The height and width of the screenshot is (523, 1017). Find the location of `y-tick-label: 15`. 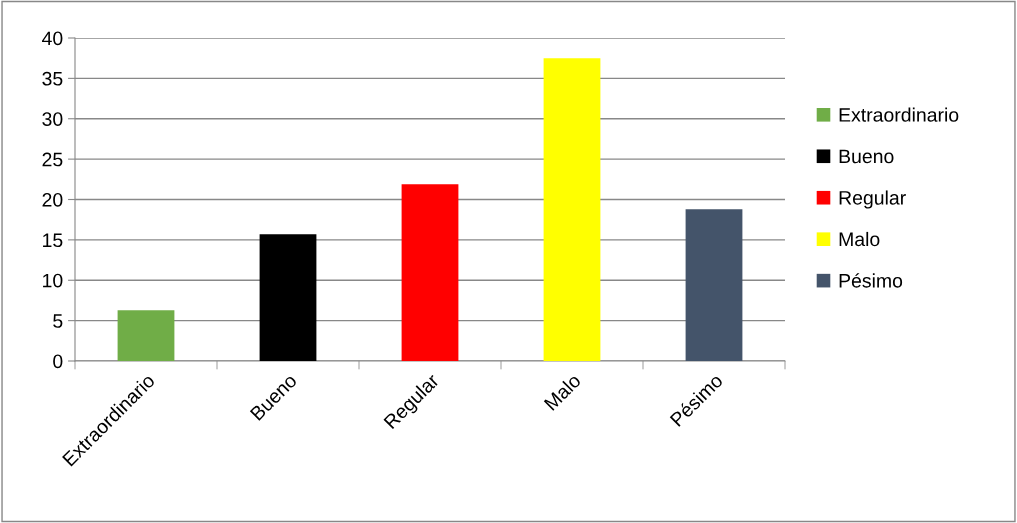

y-tick-label: 15 is located at coordinates (53, 240).